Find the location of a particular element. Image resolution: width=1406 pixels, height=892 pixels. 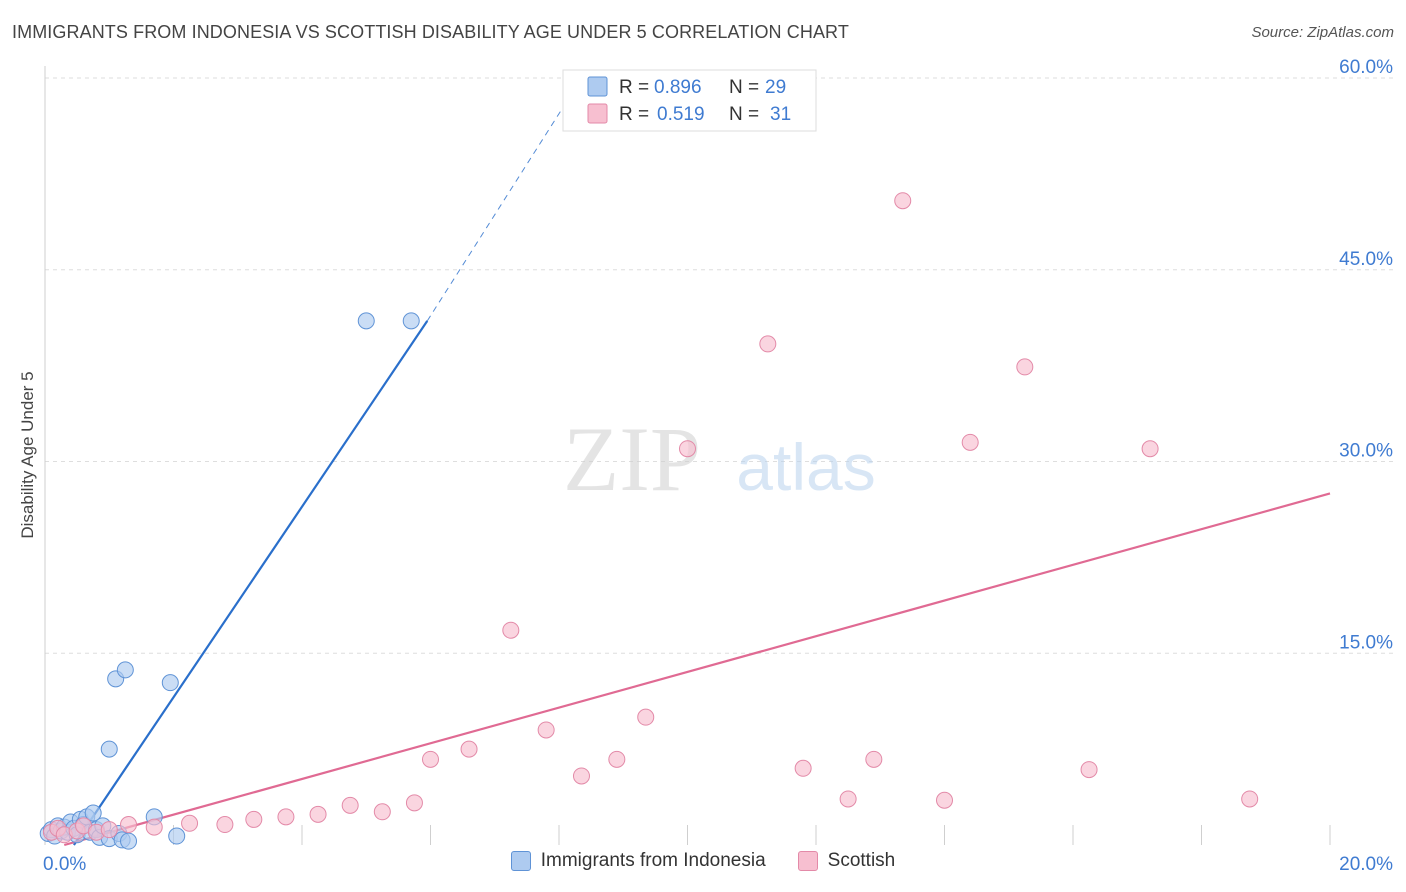

watermark-zip: ZIP is located at coordinates (632, 459).